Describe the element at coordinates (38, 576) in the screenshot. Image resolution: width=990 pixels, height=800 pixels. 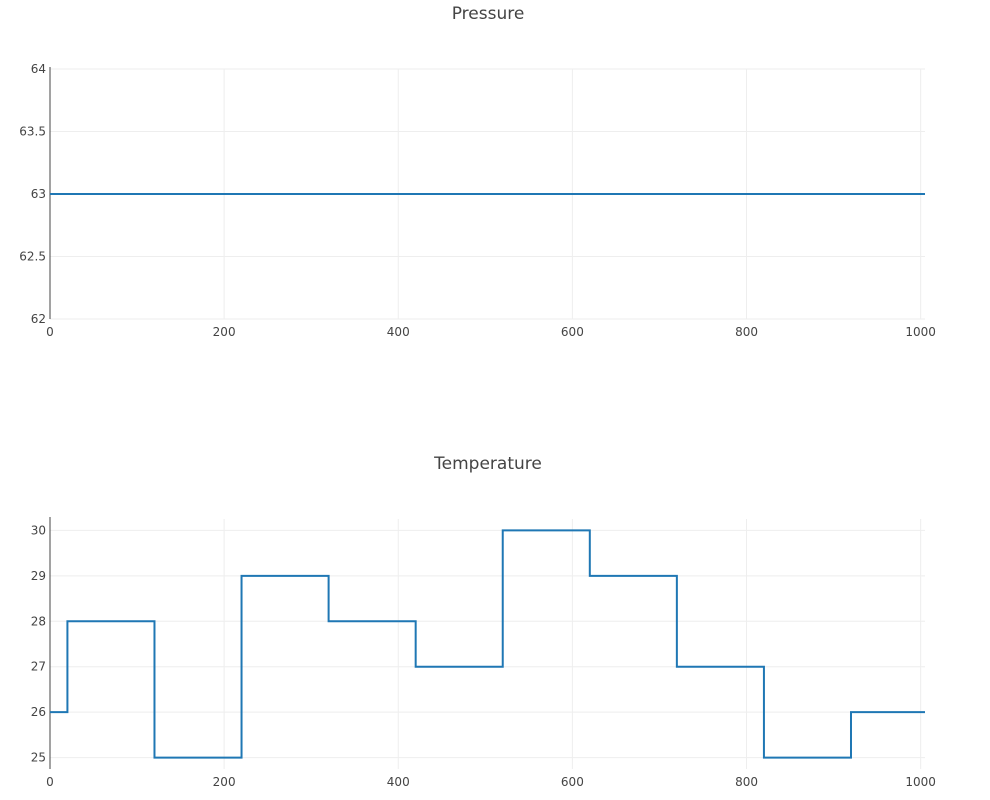
I see `temperature-y-tick-label: 29` at that location.